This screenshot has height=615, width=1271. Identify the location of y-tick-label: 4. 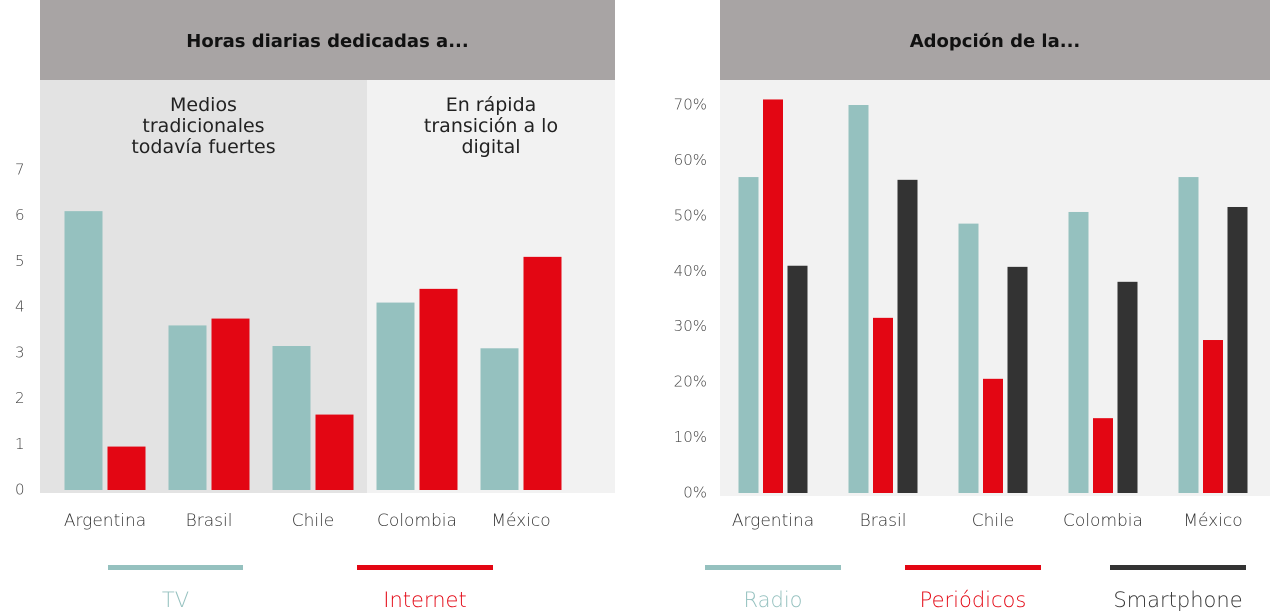
(20, 307).